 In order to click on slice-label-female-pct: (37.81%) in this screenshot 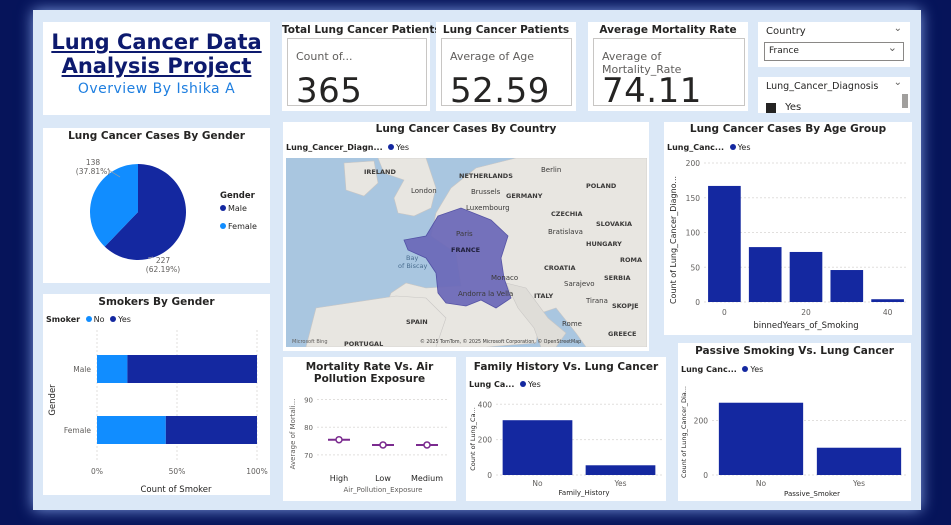, I will do `click(93, 171)`.